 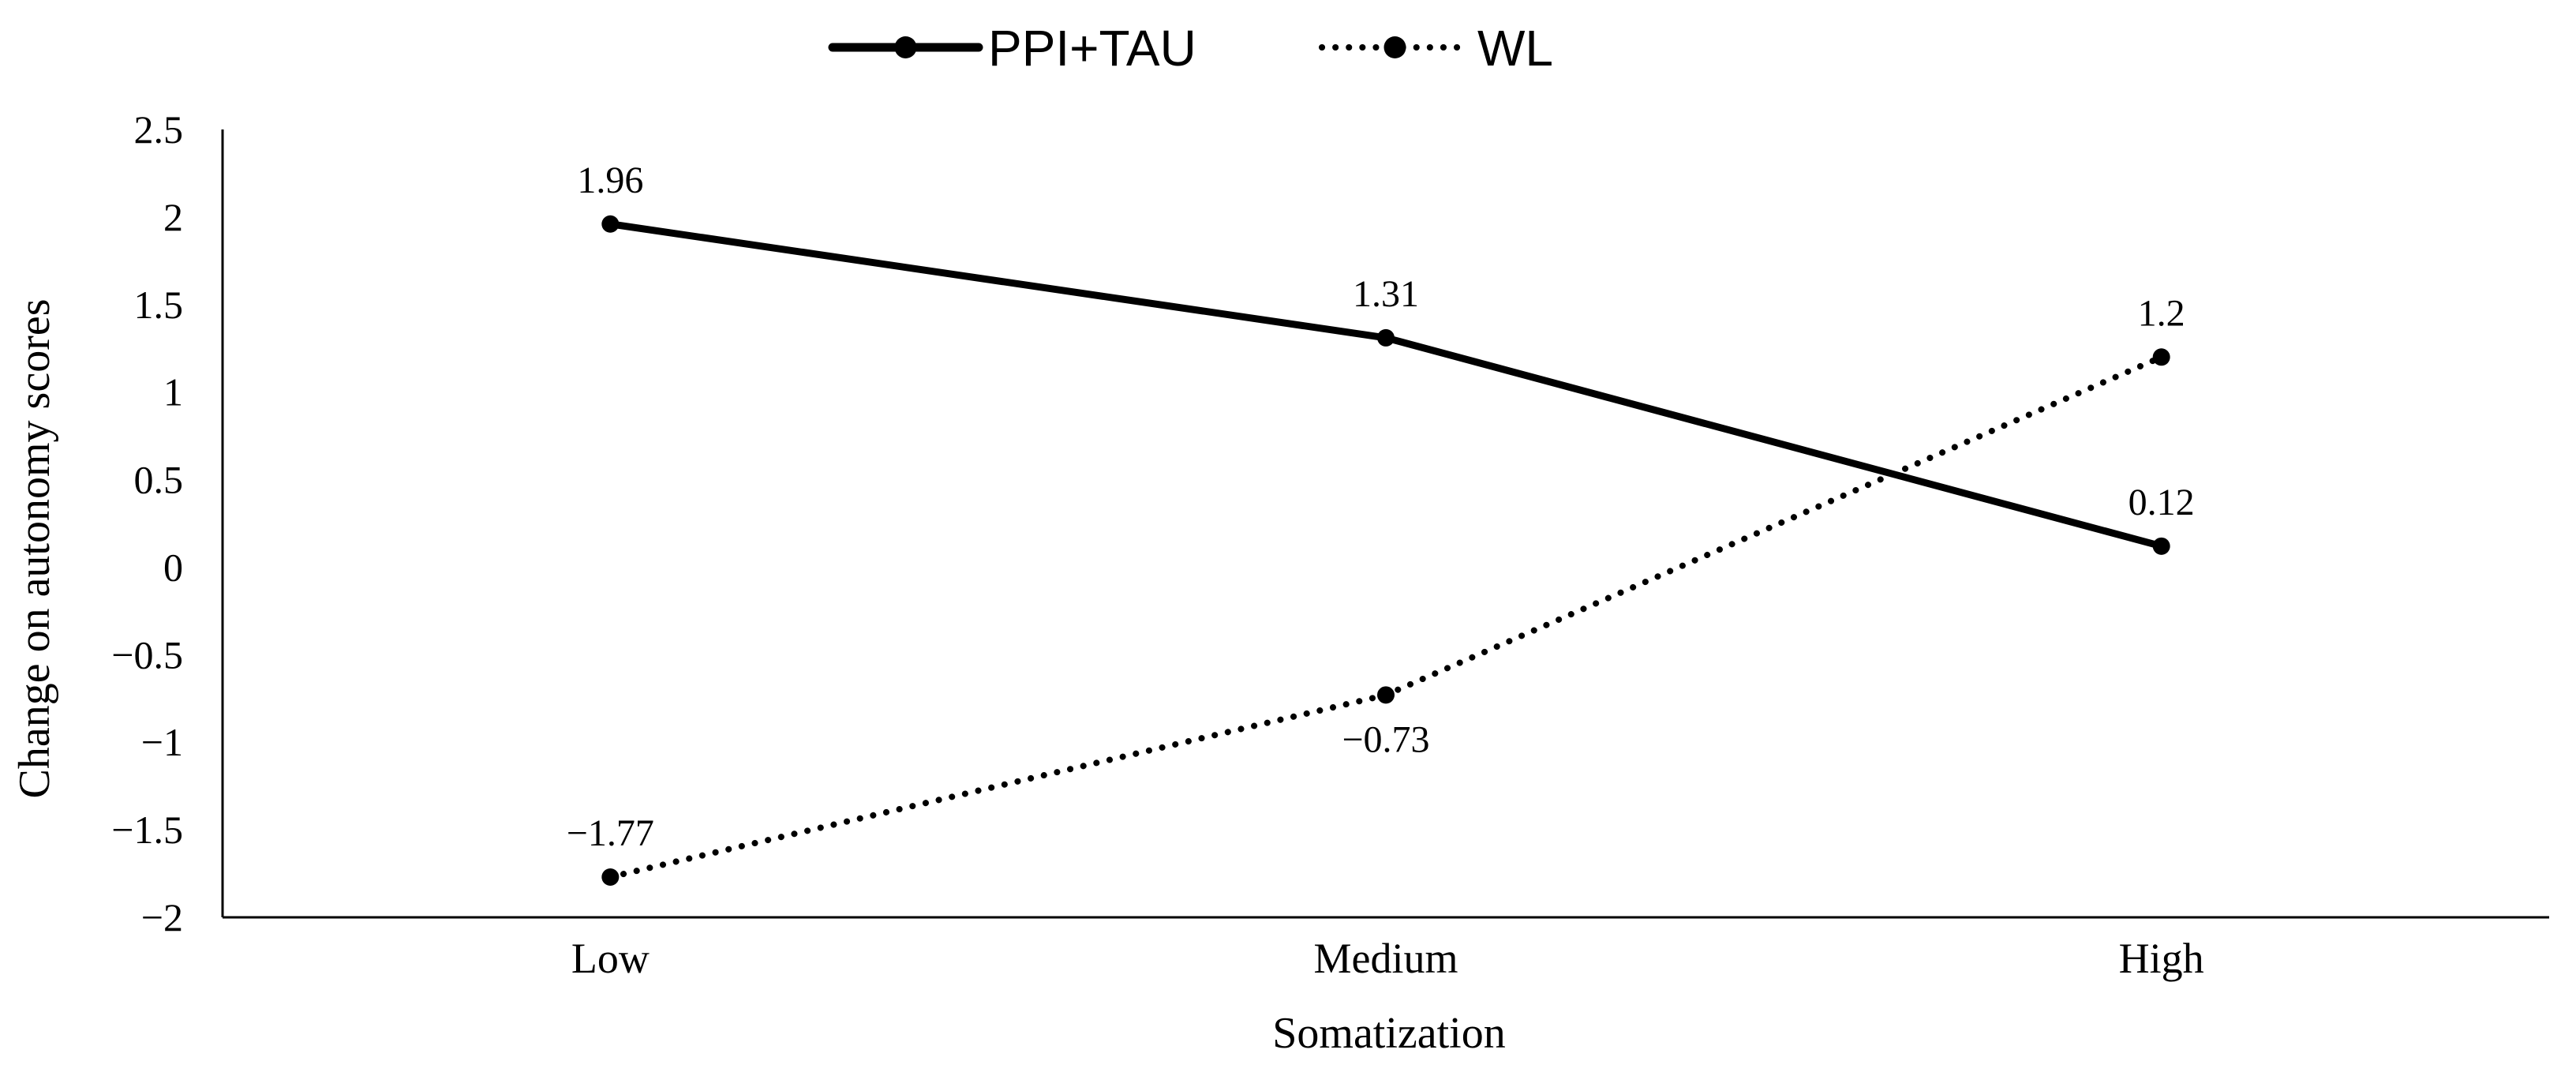 What do you see at coordinates (1515, 48) in the screenshot?
I see `legend-label: WL` at bounding box center [1515, 48].